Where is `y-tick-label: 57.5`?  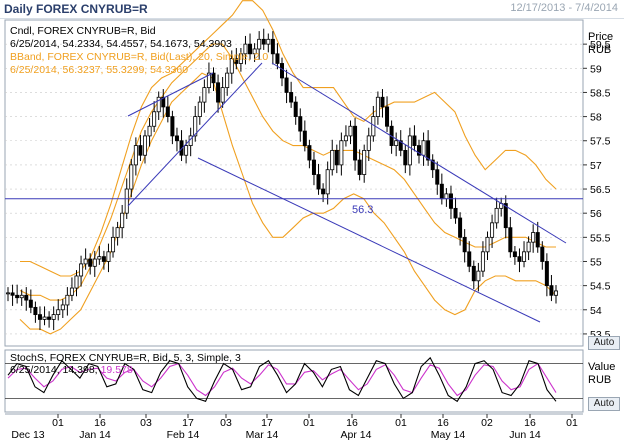
y-tick-label: 57.5 is located at coordinates (600, 142).